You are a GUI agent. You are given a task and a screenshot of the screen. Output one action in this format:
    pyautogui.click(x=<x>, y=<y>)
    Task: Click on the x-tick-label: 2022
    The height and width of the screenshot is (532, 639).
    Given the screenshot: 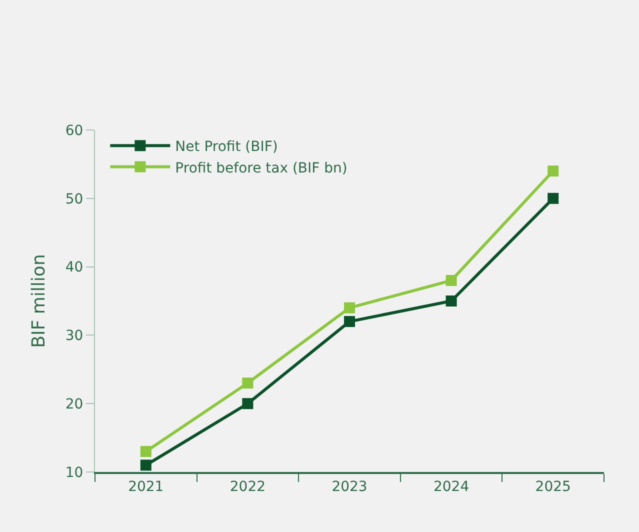 What is the action you would take?
    pyautogui.click(x=248, y=486)
    